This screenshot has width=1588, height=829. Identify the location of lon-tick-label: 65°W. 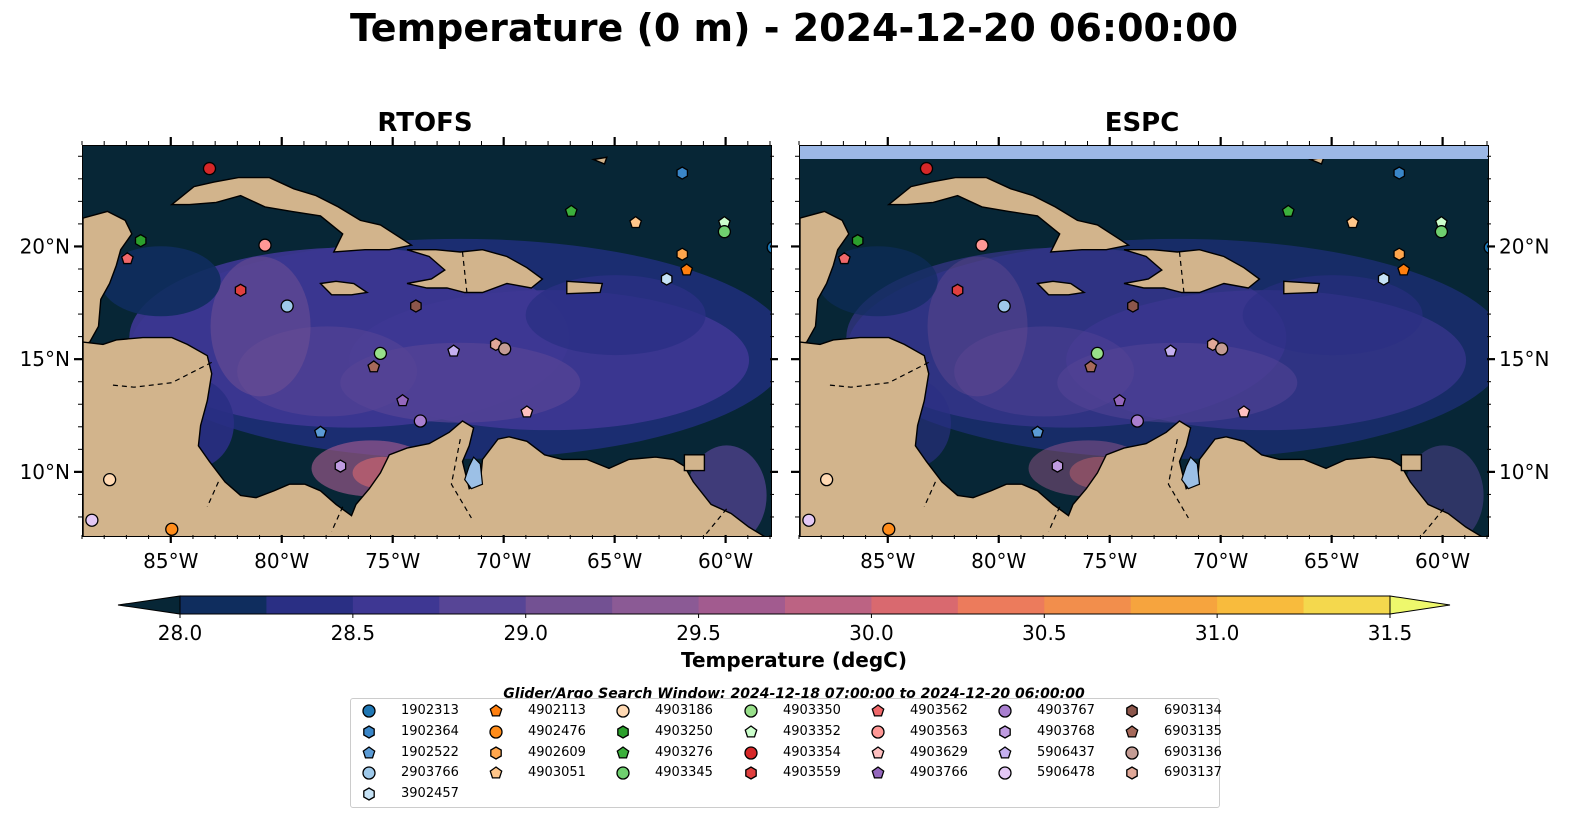
(1331, 561).